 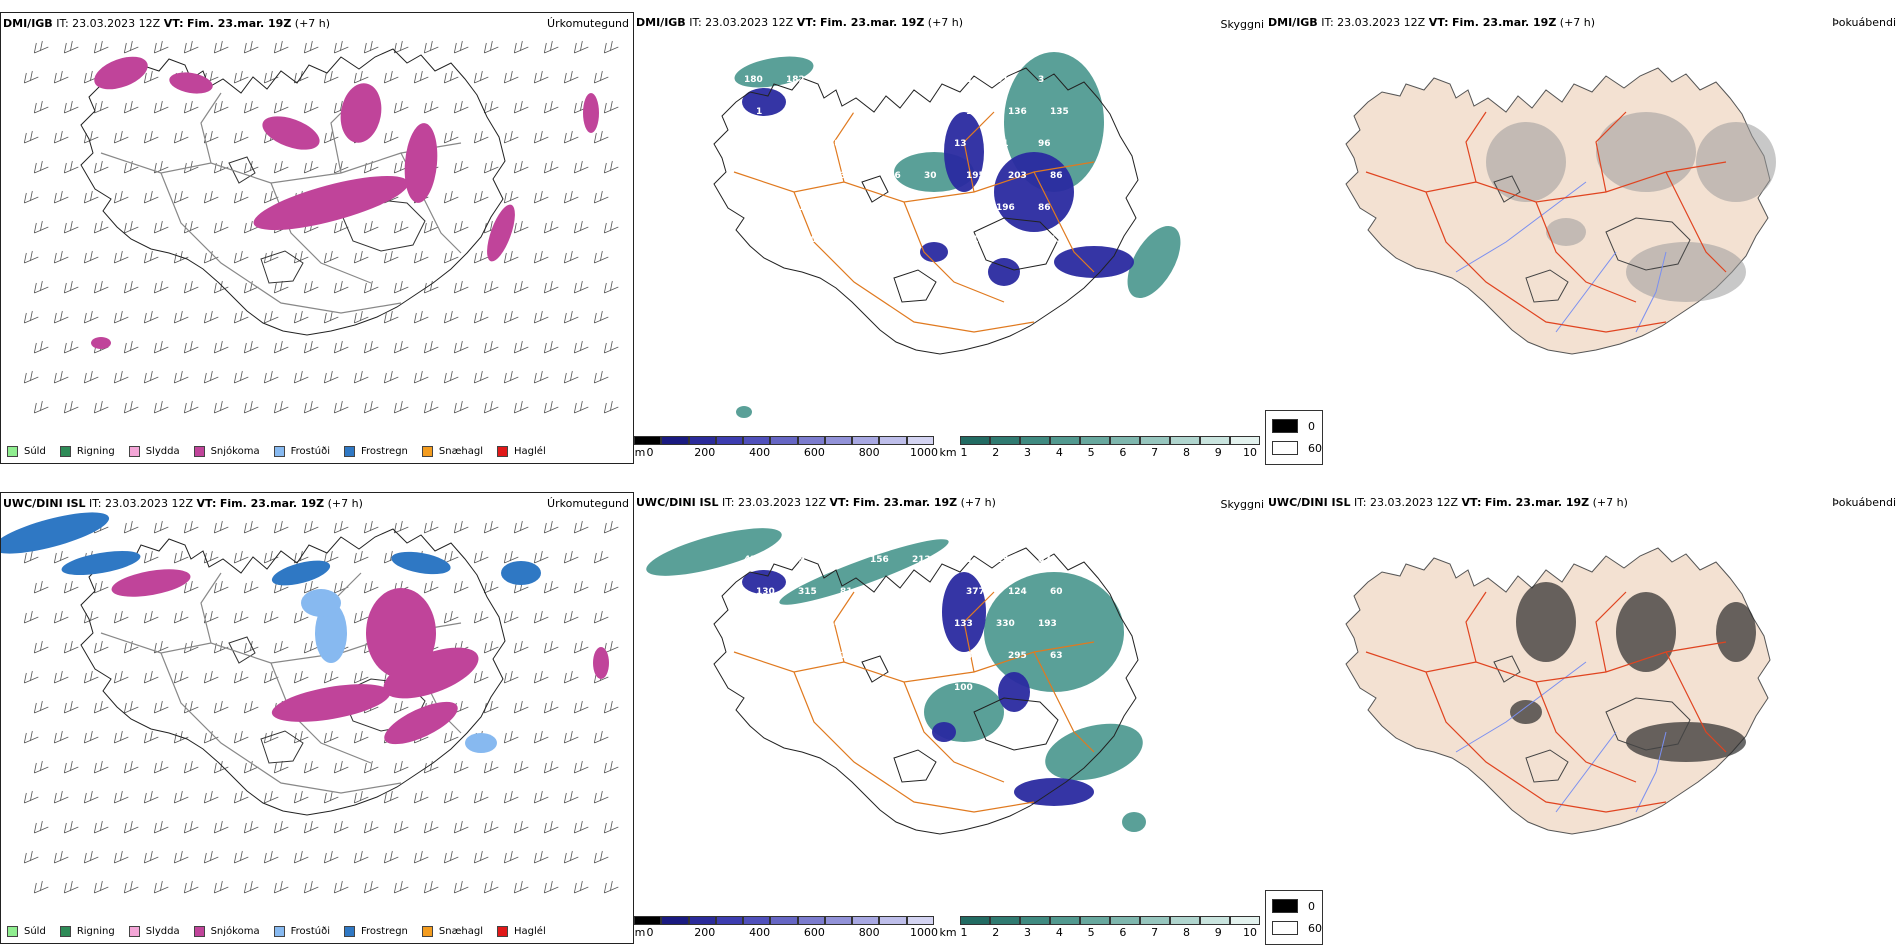 What do you see at coordinates (1250, 452) in the screenshot?
I see `colorbar-tick: 10` at bounding box center [1250, 452].